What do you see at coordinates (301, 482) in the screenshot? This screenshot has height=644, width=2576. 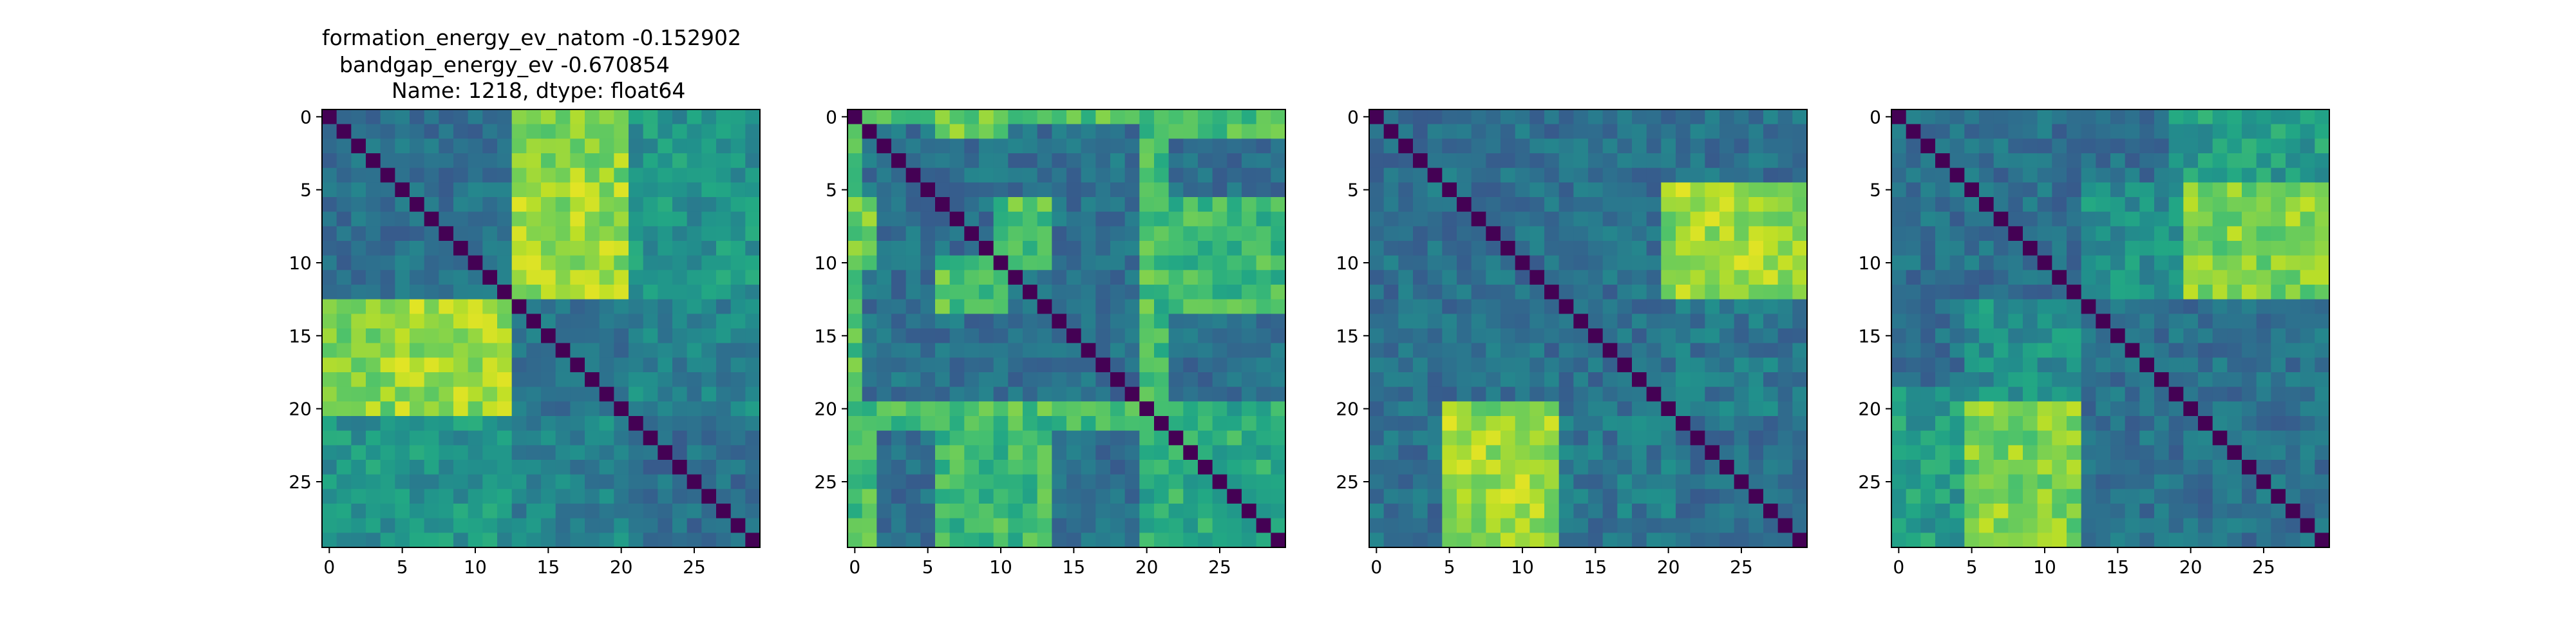 I see `y-tick-label: 25` at bounding box center [301, 482].